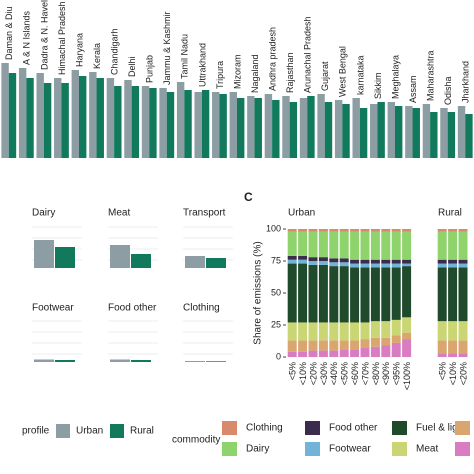 The height and width of the screenshot is (474, 474). What do you see at coordinates (79, 50) in the screenshot?
I see `x-tick-label: Haryana` at bounding box center [79, 50].